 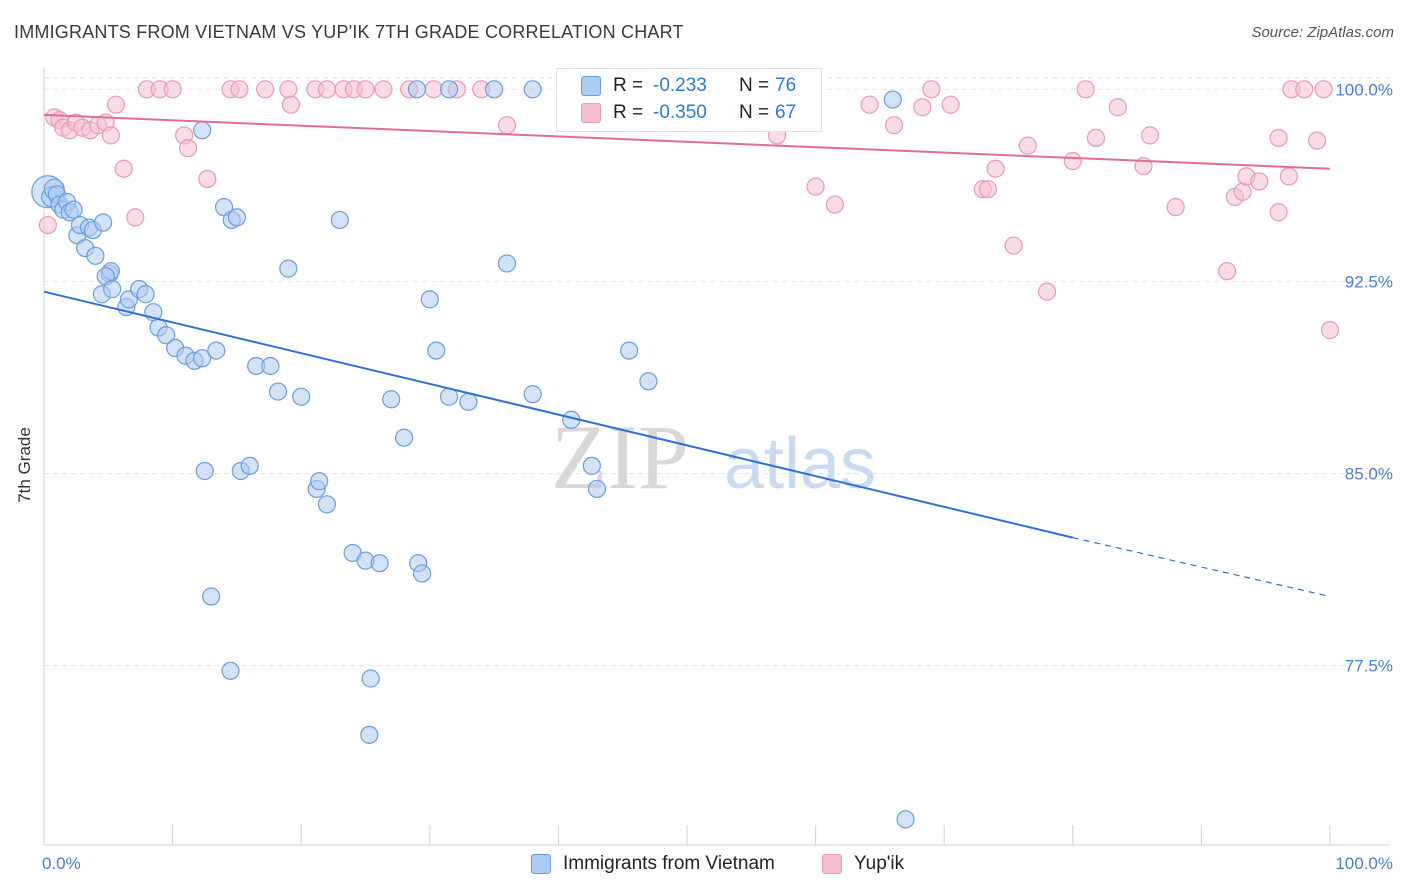 I want to click on series-legend-vietnam: Immigrants from Vietnam, so click(x=653, y=864).